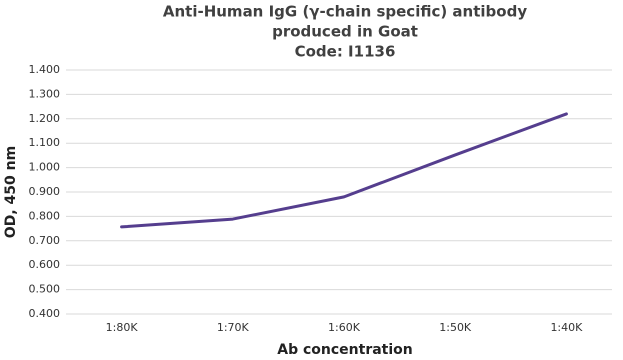 The image size is (623, 360). Describe the element at coordinates (45, 240) in the screenshot. I see `y-tick-label: 0.700` at that location.